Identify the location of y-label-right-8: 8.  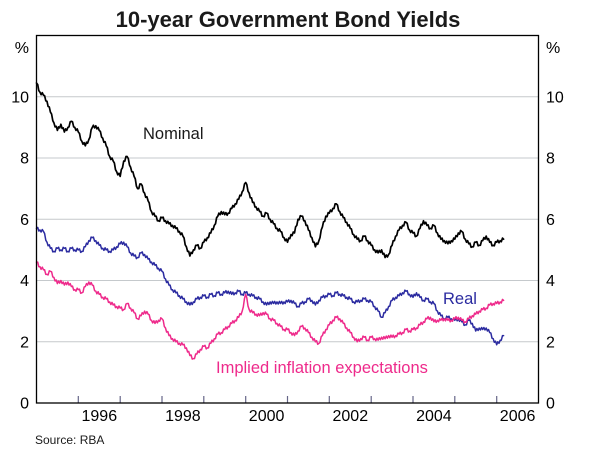
(550, 159).